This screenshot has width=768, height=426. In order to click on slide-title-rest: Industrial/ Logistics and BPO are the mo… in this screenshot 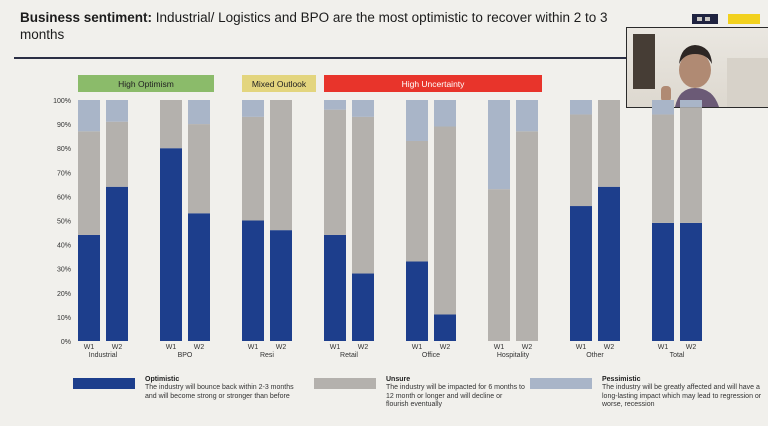, I will do `click(314, 26)`.